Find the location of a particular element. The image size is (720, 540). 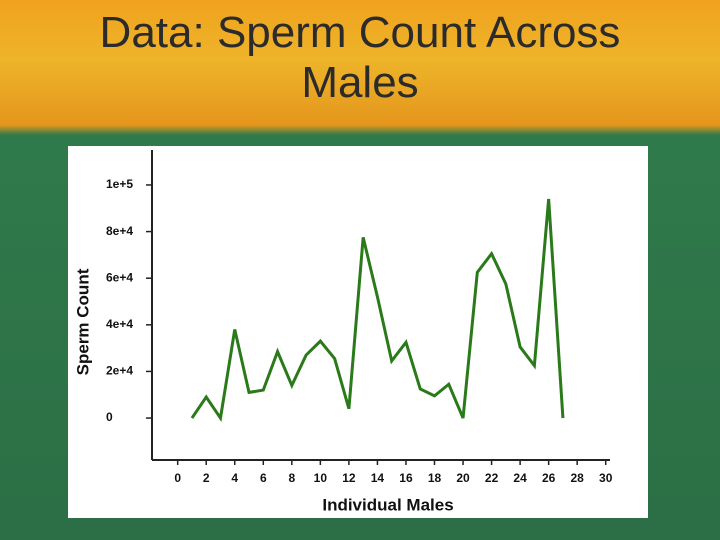

x-tick-label: 28 is located at coordinates (578, 478).